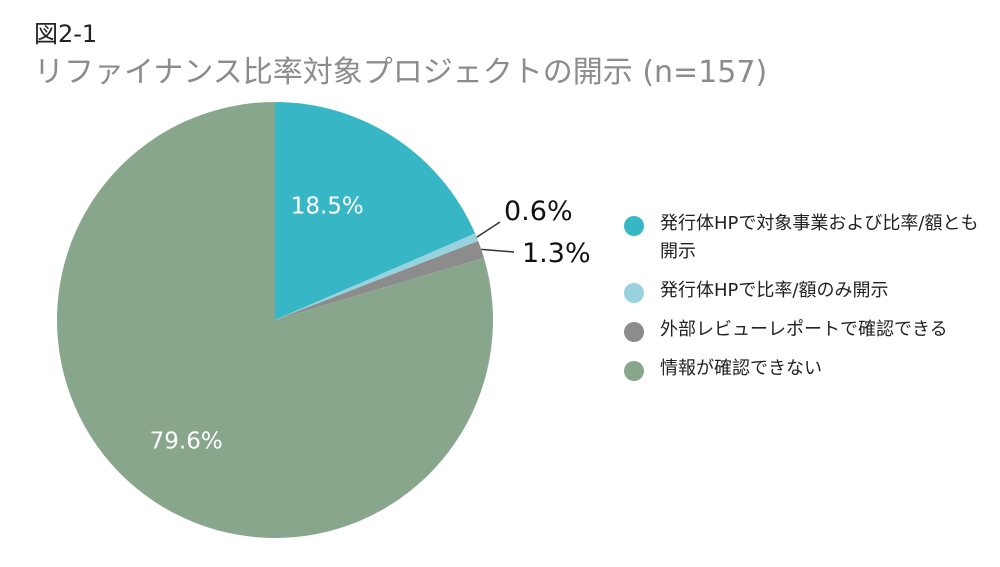  Describe the element at coordinates (538, 211) in the screenshot. I see `slice-label-1: 0.6%` at that location.